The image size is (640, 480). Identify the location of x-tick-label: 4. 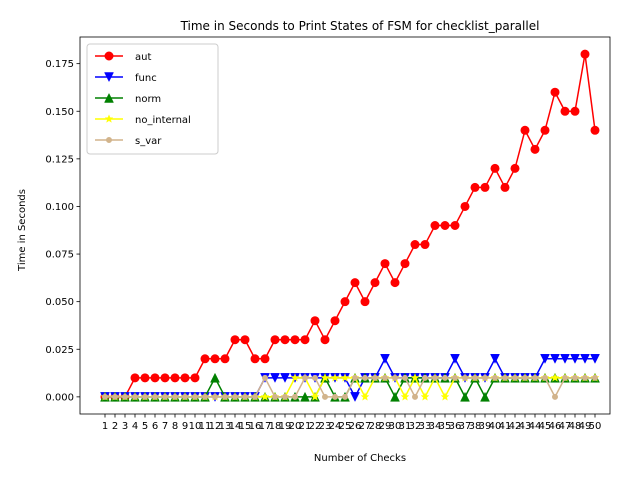
(135, 426).